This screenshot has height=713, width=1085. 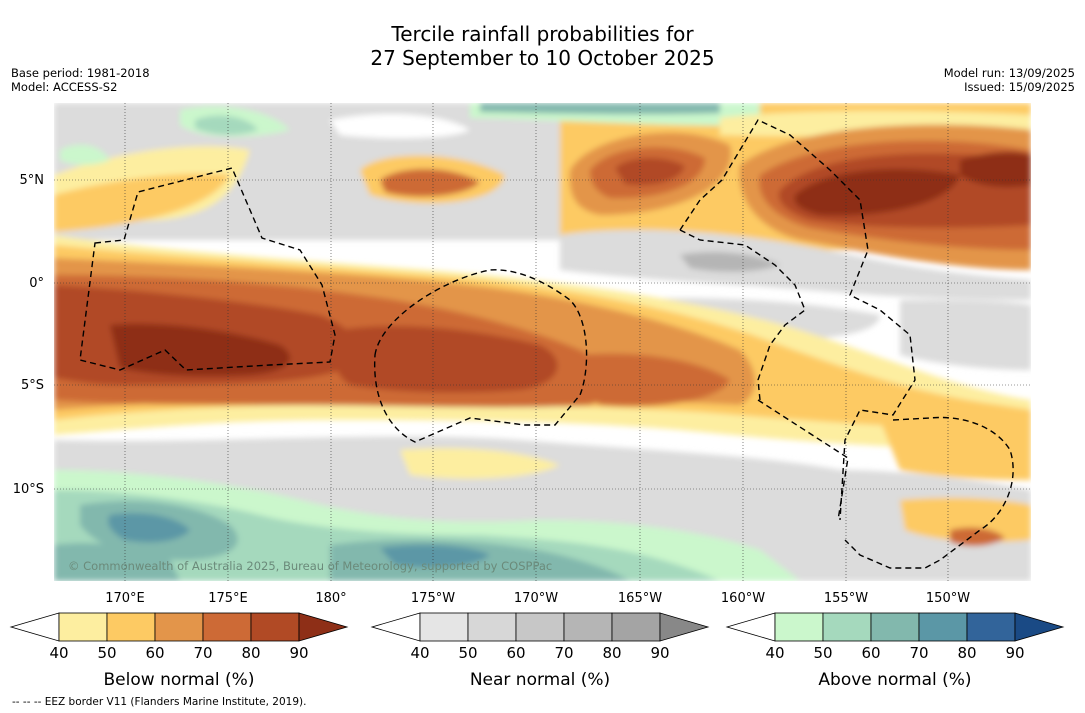 I want to click on longitude-label: 175°E, so click(x=228, y=598).